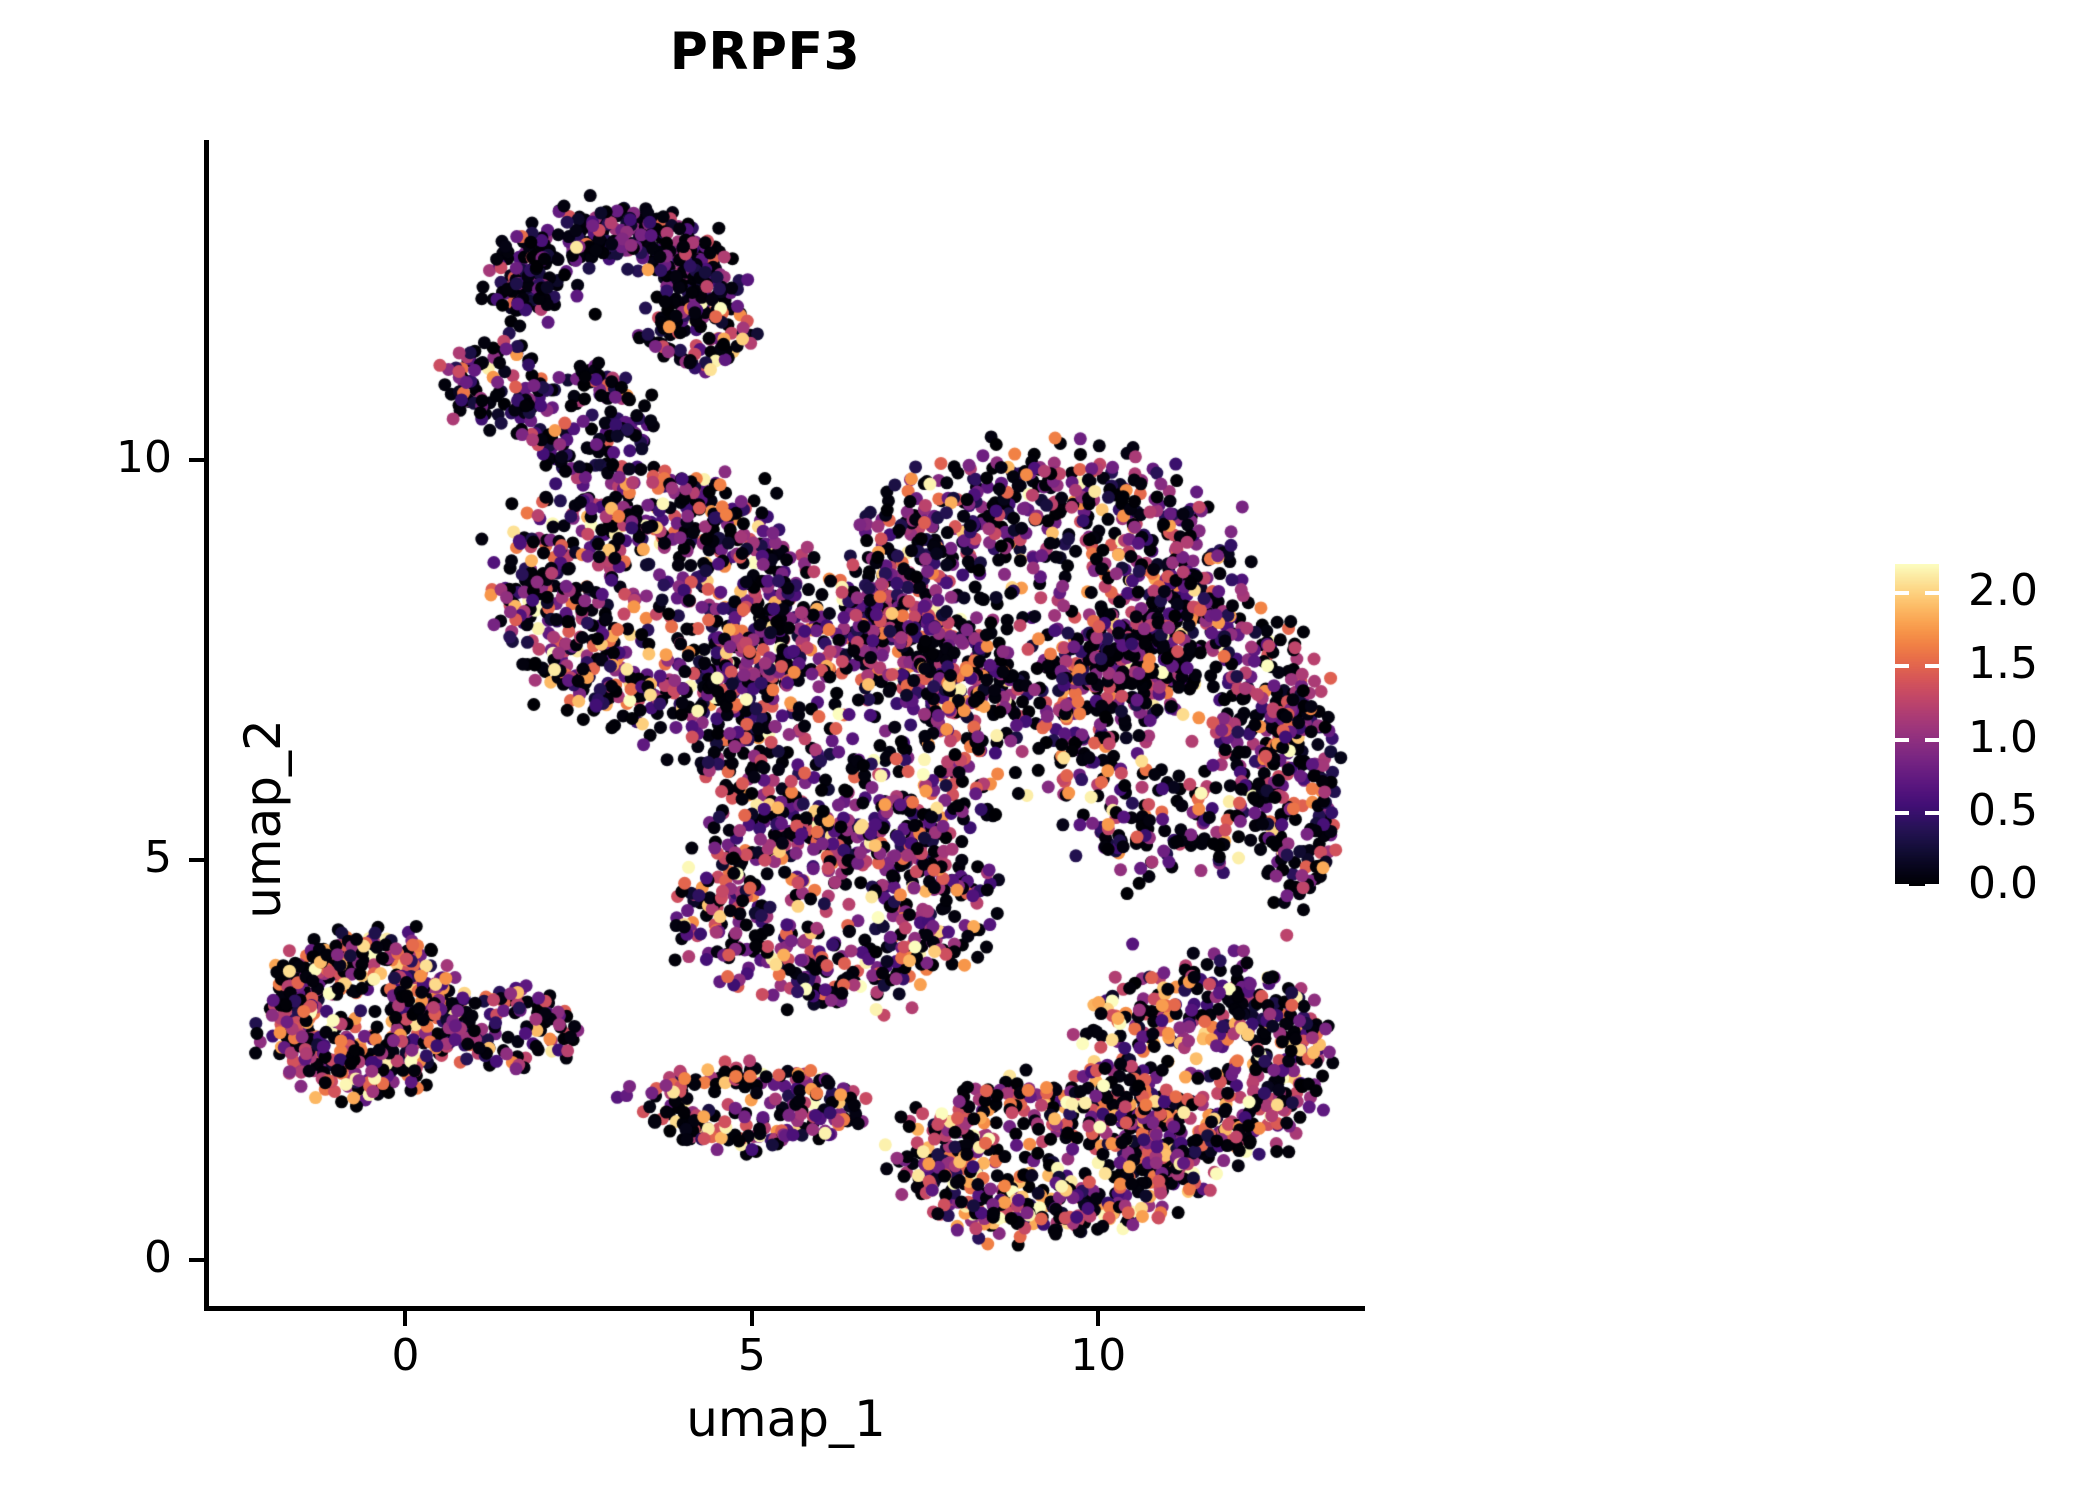 This screenshot has width=2100, height=1500. Describe the element at coordinates (2003, 883) in the screenshot. I see `colorbar-tick-label: 0.0` at that location.